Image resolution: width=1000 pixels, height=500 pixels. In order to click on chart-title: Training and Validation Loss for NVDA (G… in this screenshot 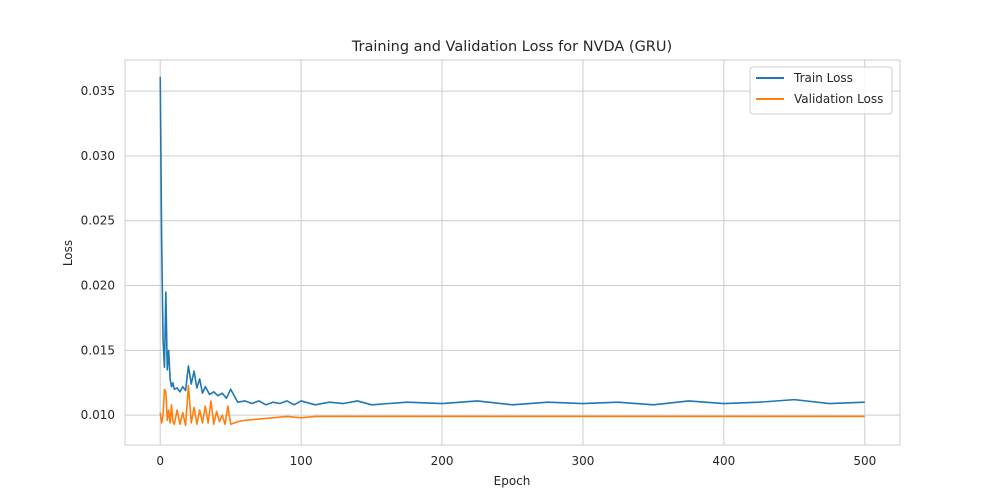, I will do `click(511, 47)`.